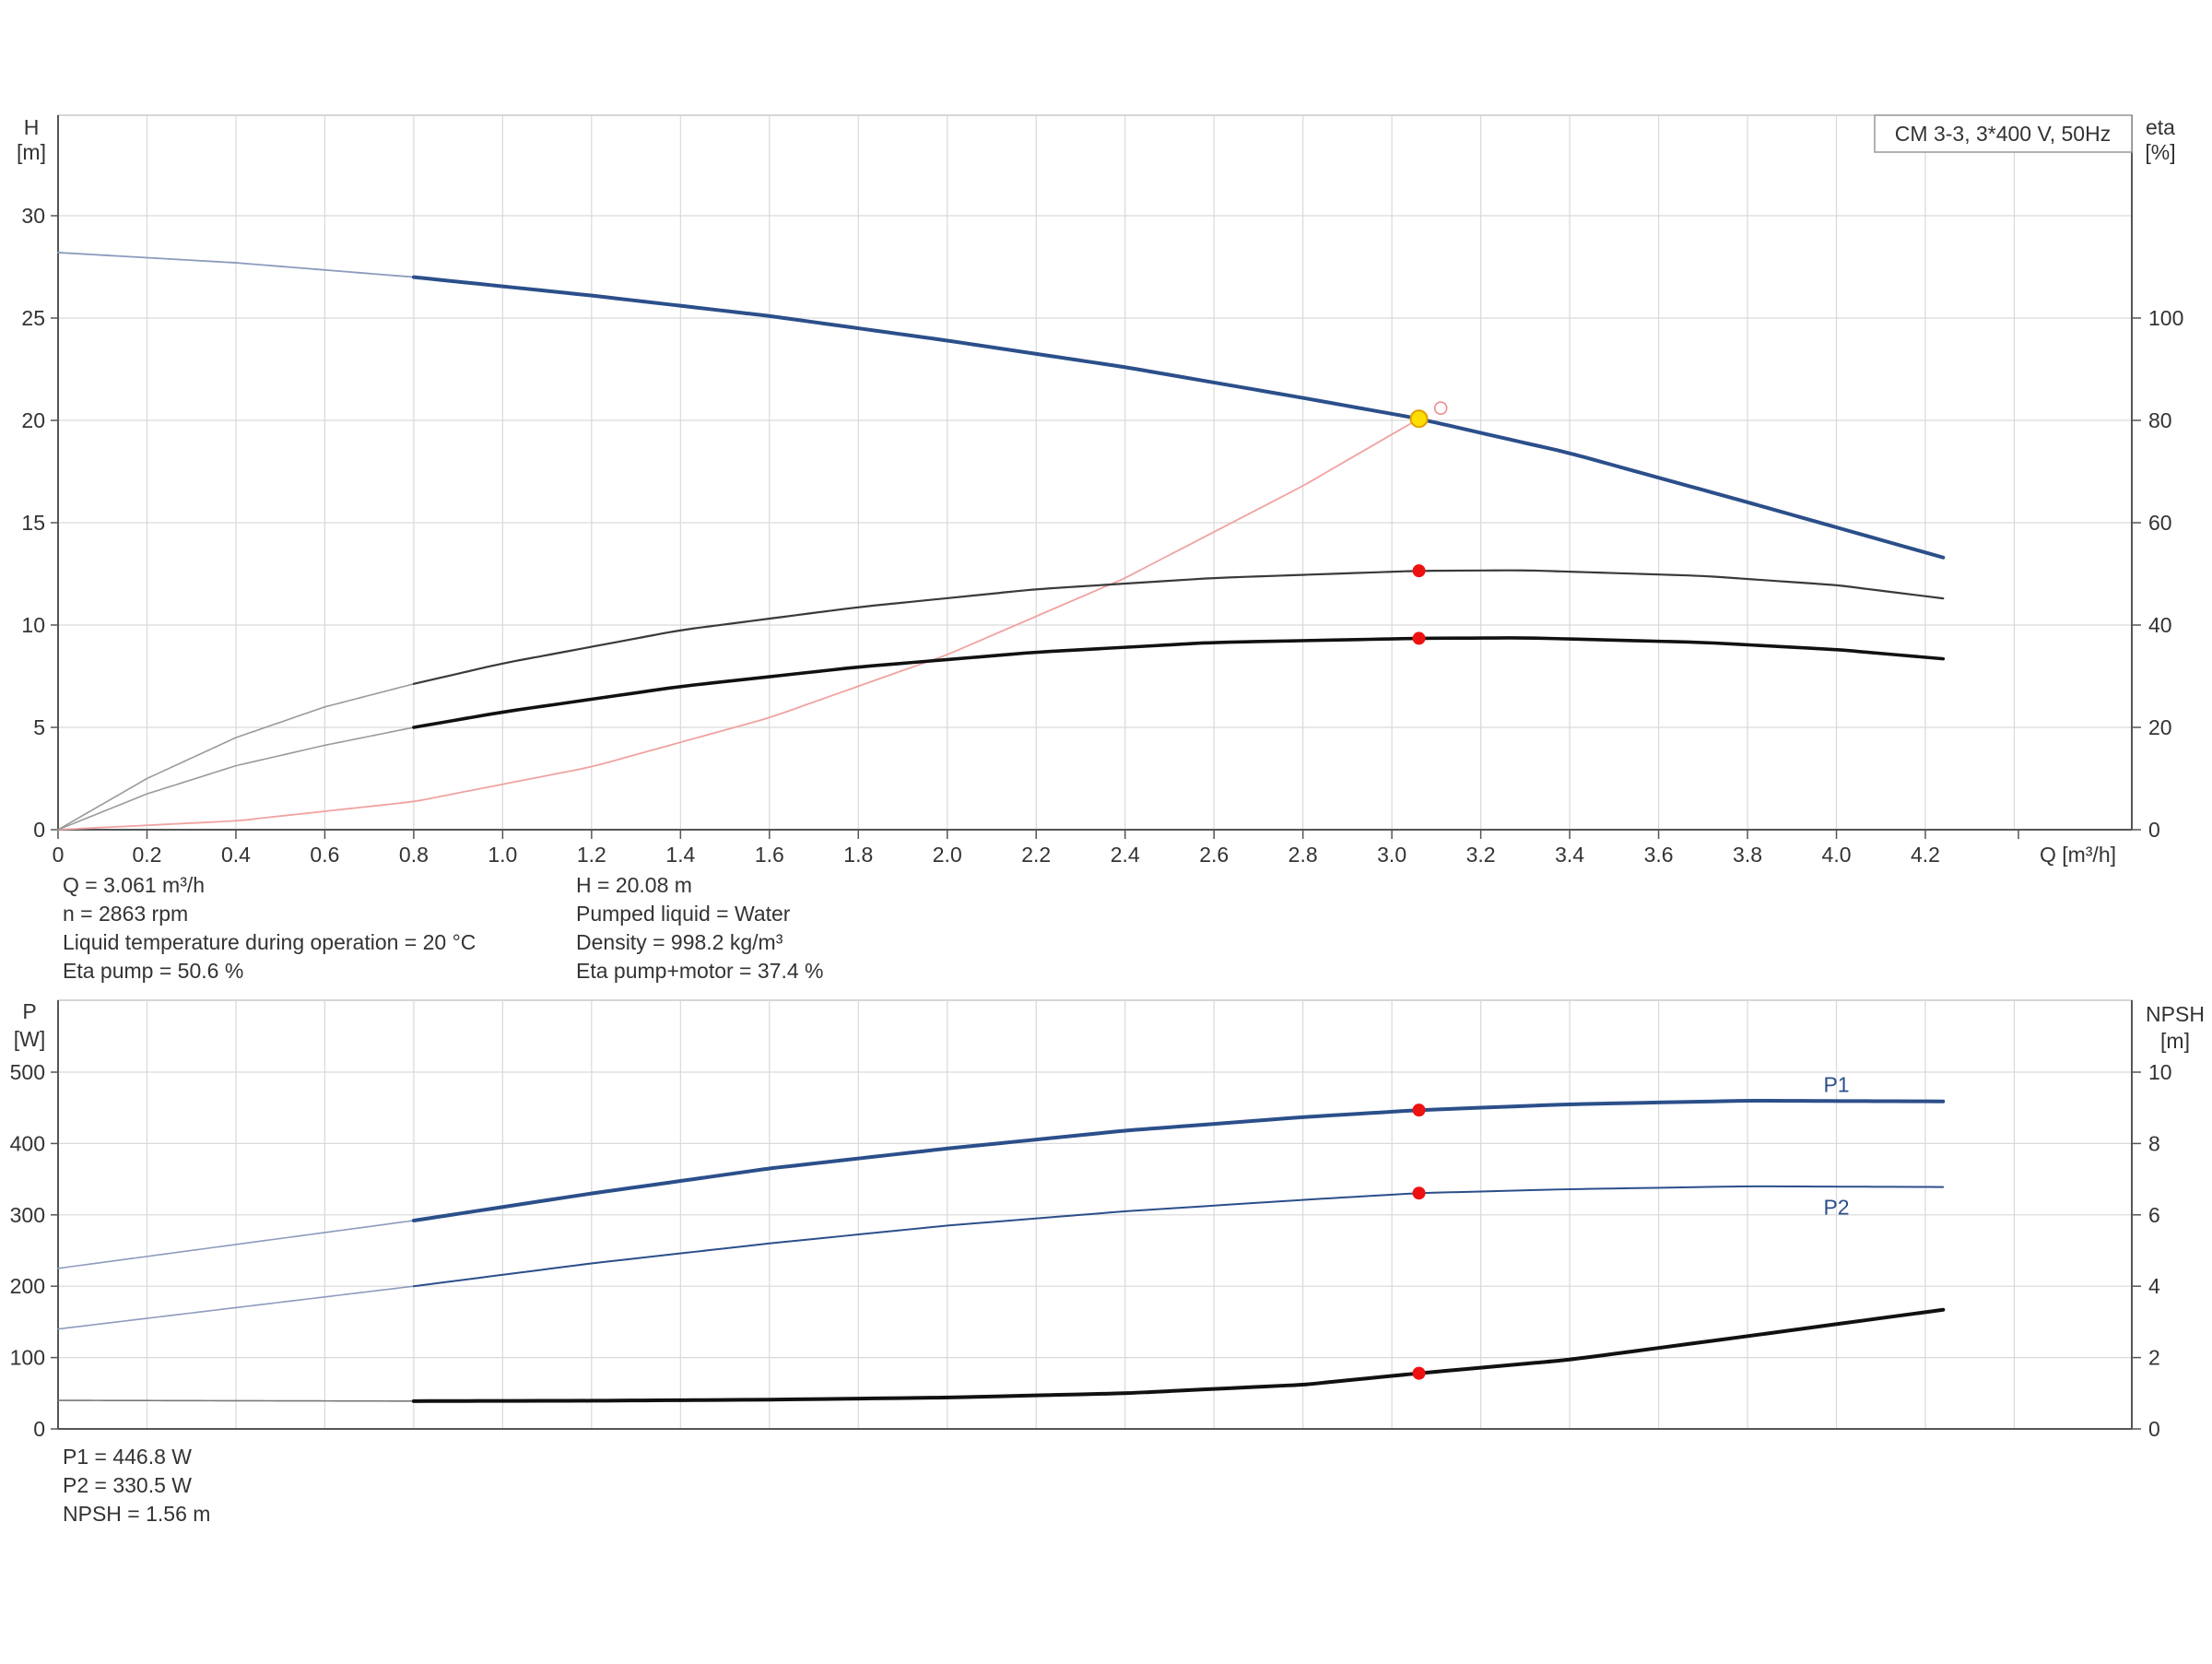  I want to click on legend-box, so click(2003, 133).